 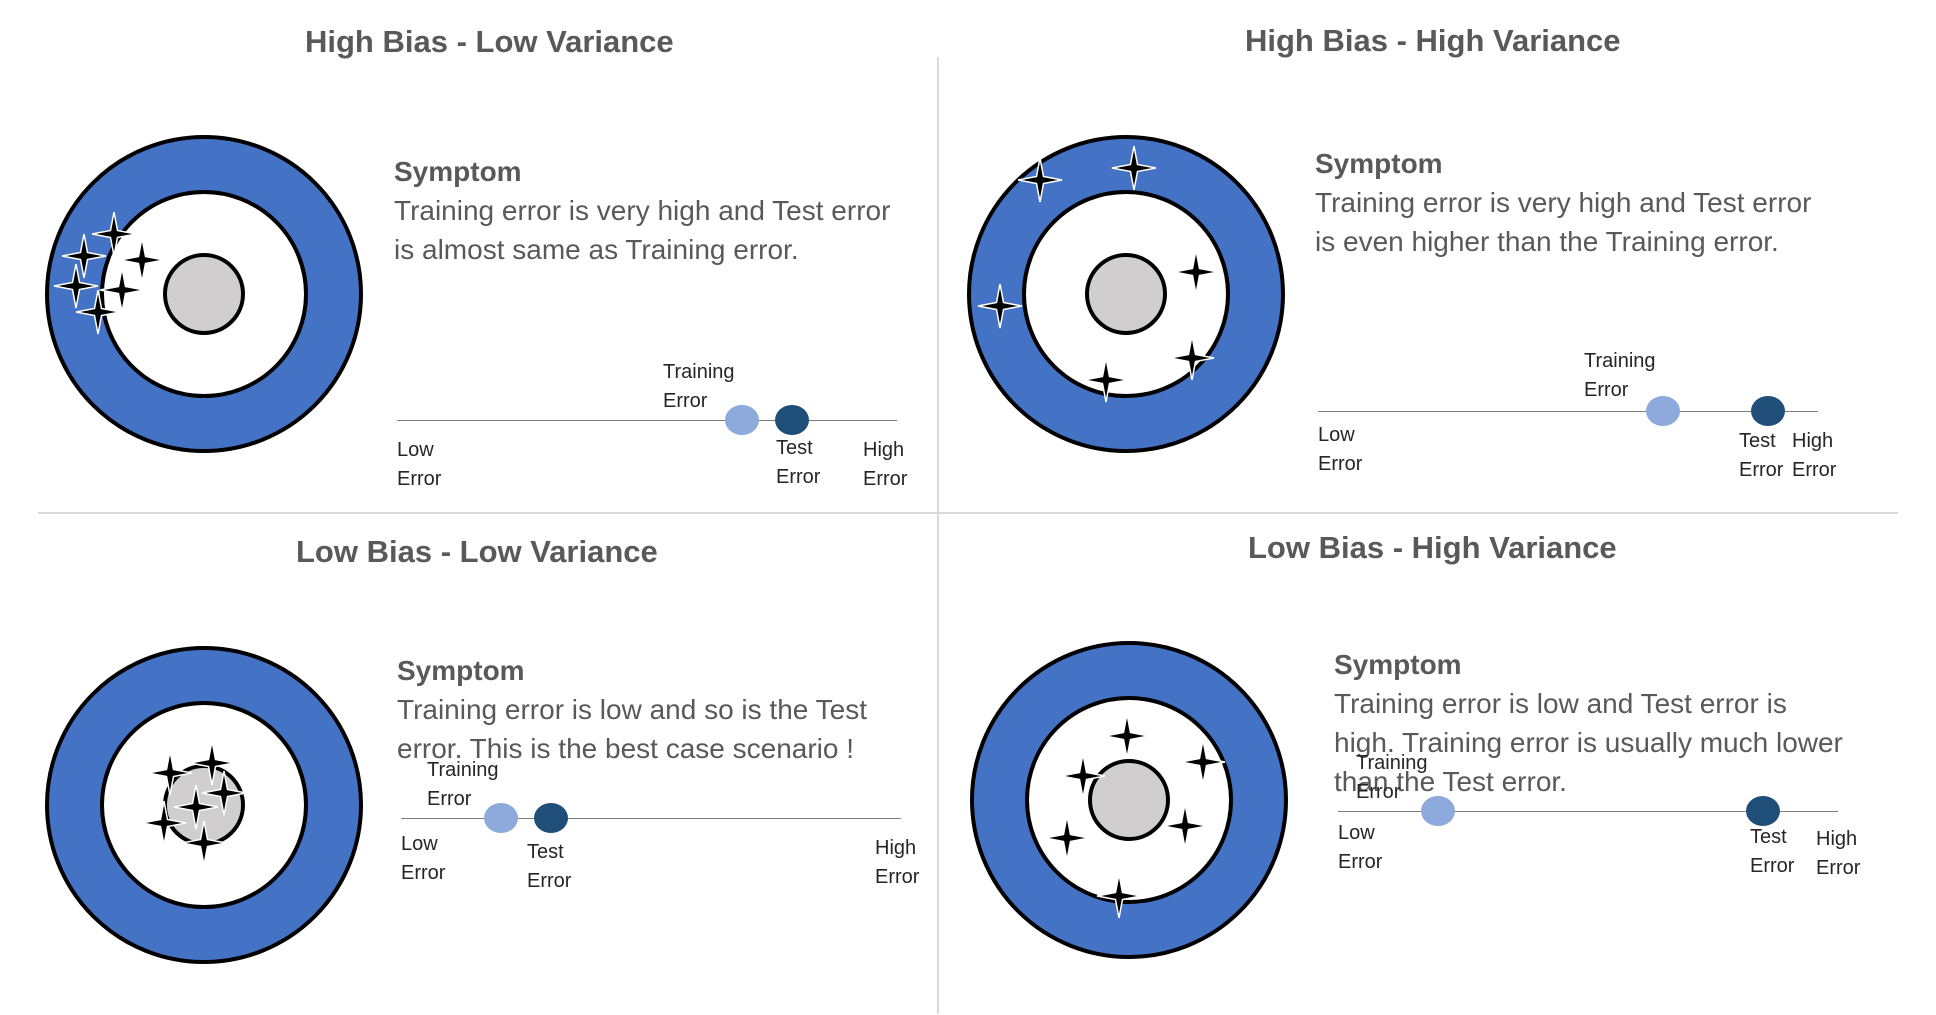 What do you see at coordinates (938, 535) in the screenshot?
I see `vertical-divider` at bounding box center [938, 535].